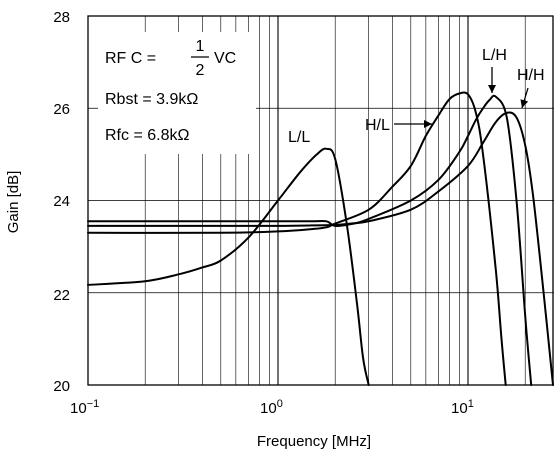 Image resolution: width=554 pixels, height=455 pixels. I want to click on rfc-fraction-denominator: 2, so click(200, 70).